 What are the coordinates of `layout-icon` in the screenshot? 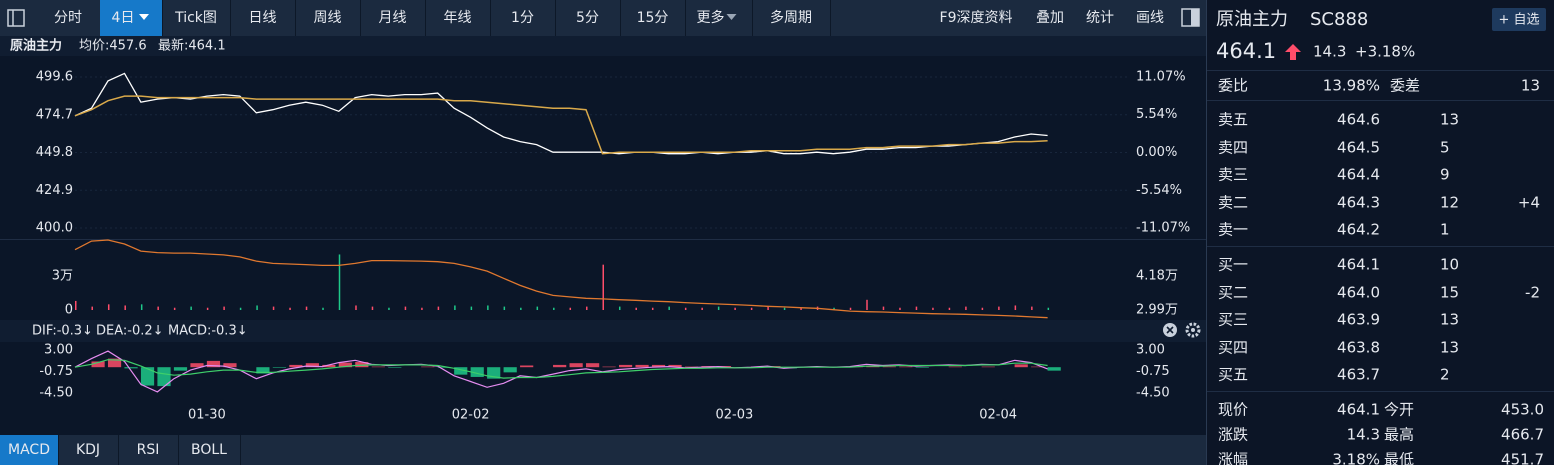 It's located at (16, 18).